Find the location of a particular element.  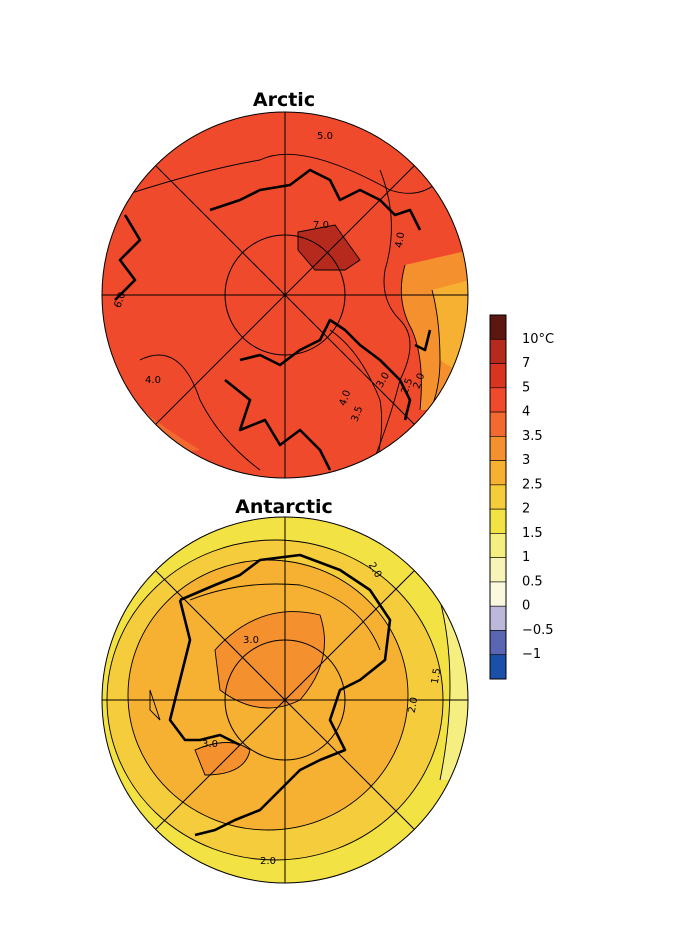

colorbar-label: 3.5 is located at coordinates (532, 436).